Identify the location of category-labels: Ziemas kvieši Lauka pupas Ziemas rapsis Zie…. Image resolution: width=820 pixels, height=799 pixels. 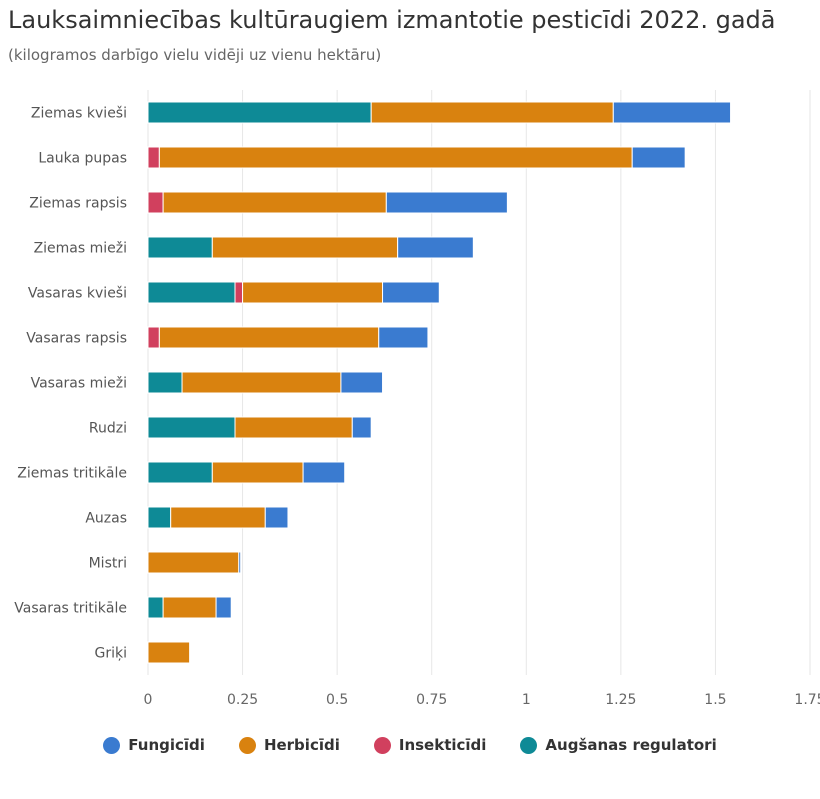
(70, 384).